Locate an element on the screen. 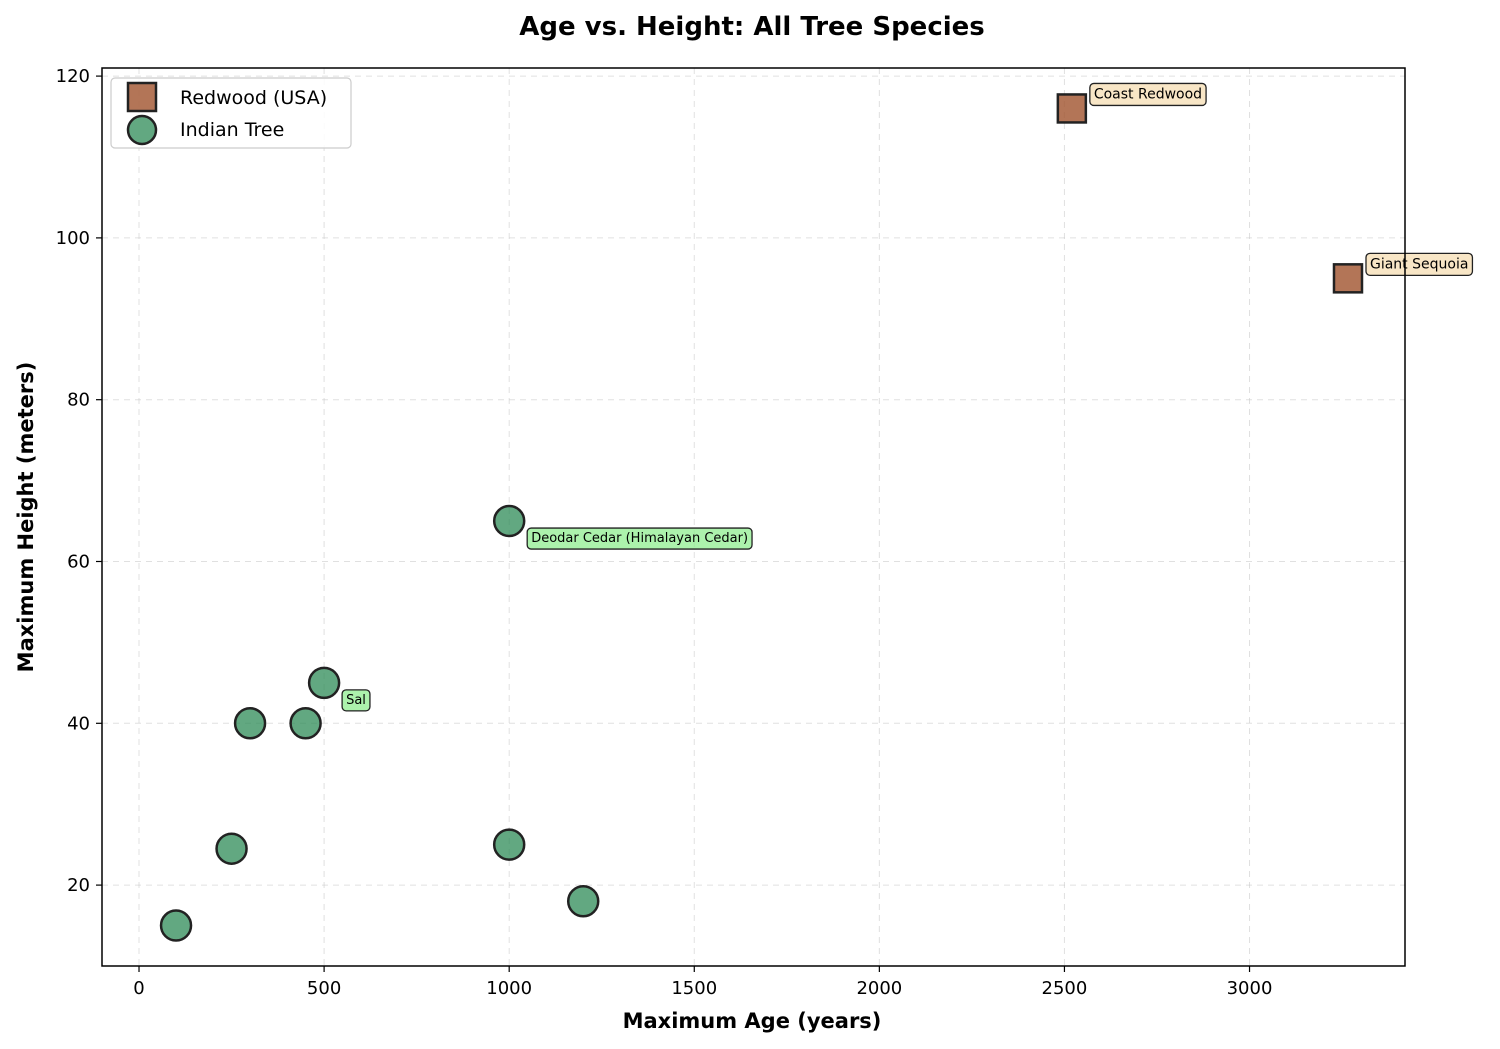 This screenshot has width=1500, height=1049. y-tick-label: 120 is located at coordinates (73, 76).